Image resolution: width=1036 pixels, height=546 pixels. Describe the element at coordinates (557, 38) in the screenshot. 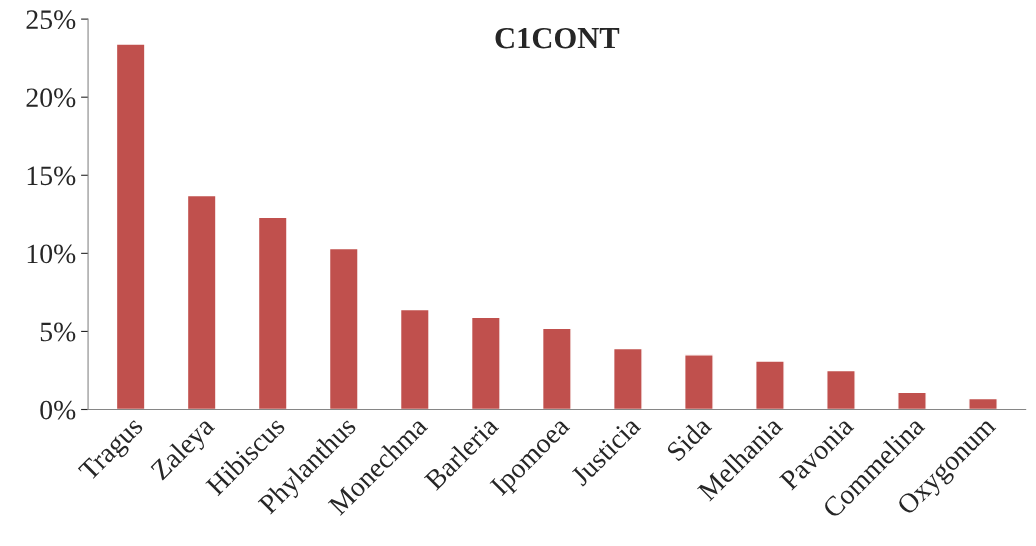

I see `chart-title: C1CONT` at that location.